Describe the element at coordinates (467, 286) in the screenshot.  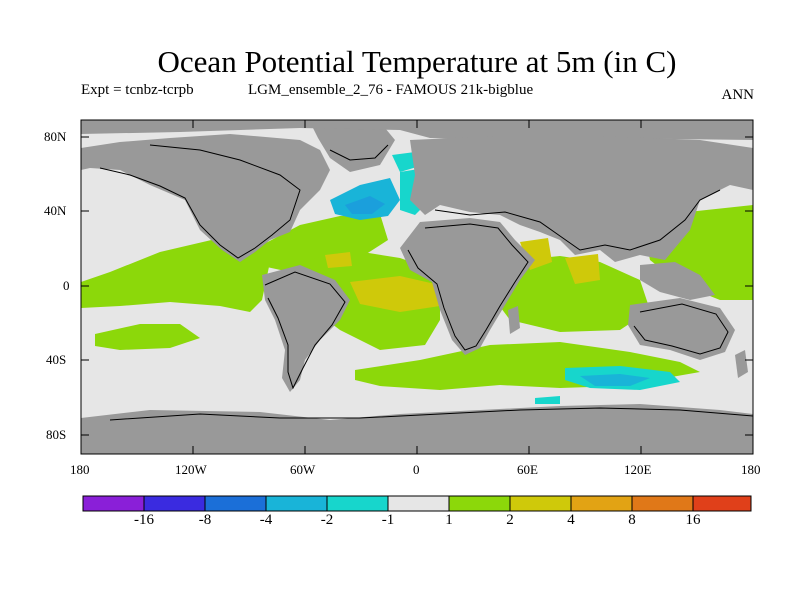
I see `africa-land` at that location.